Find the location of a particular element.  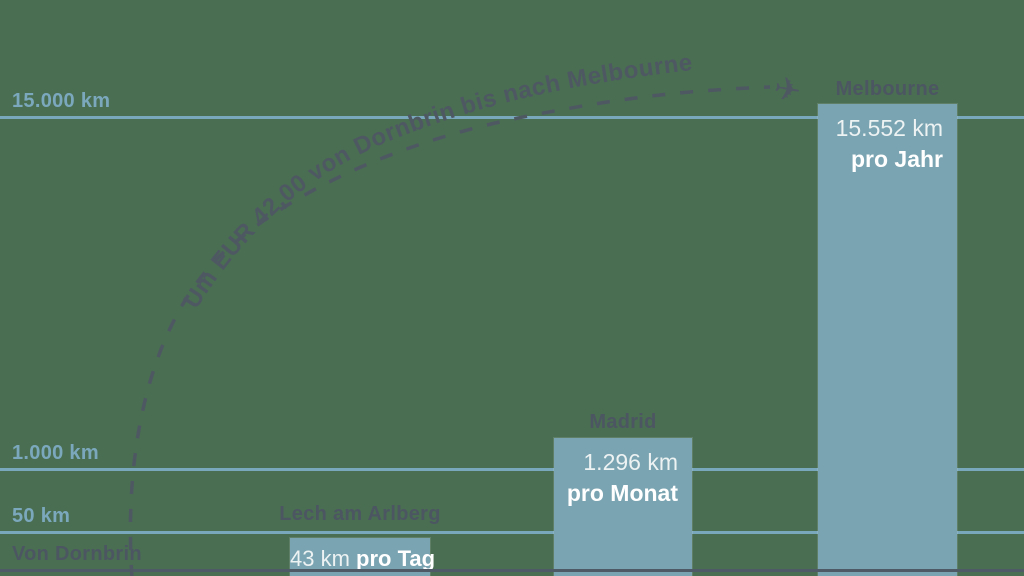

bar-value-madrid-period: pro Monat is located at coordinates (622, 493).